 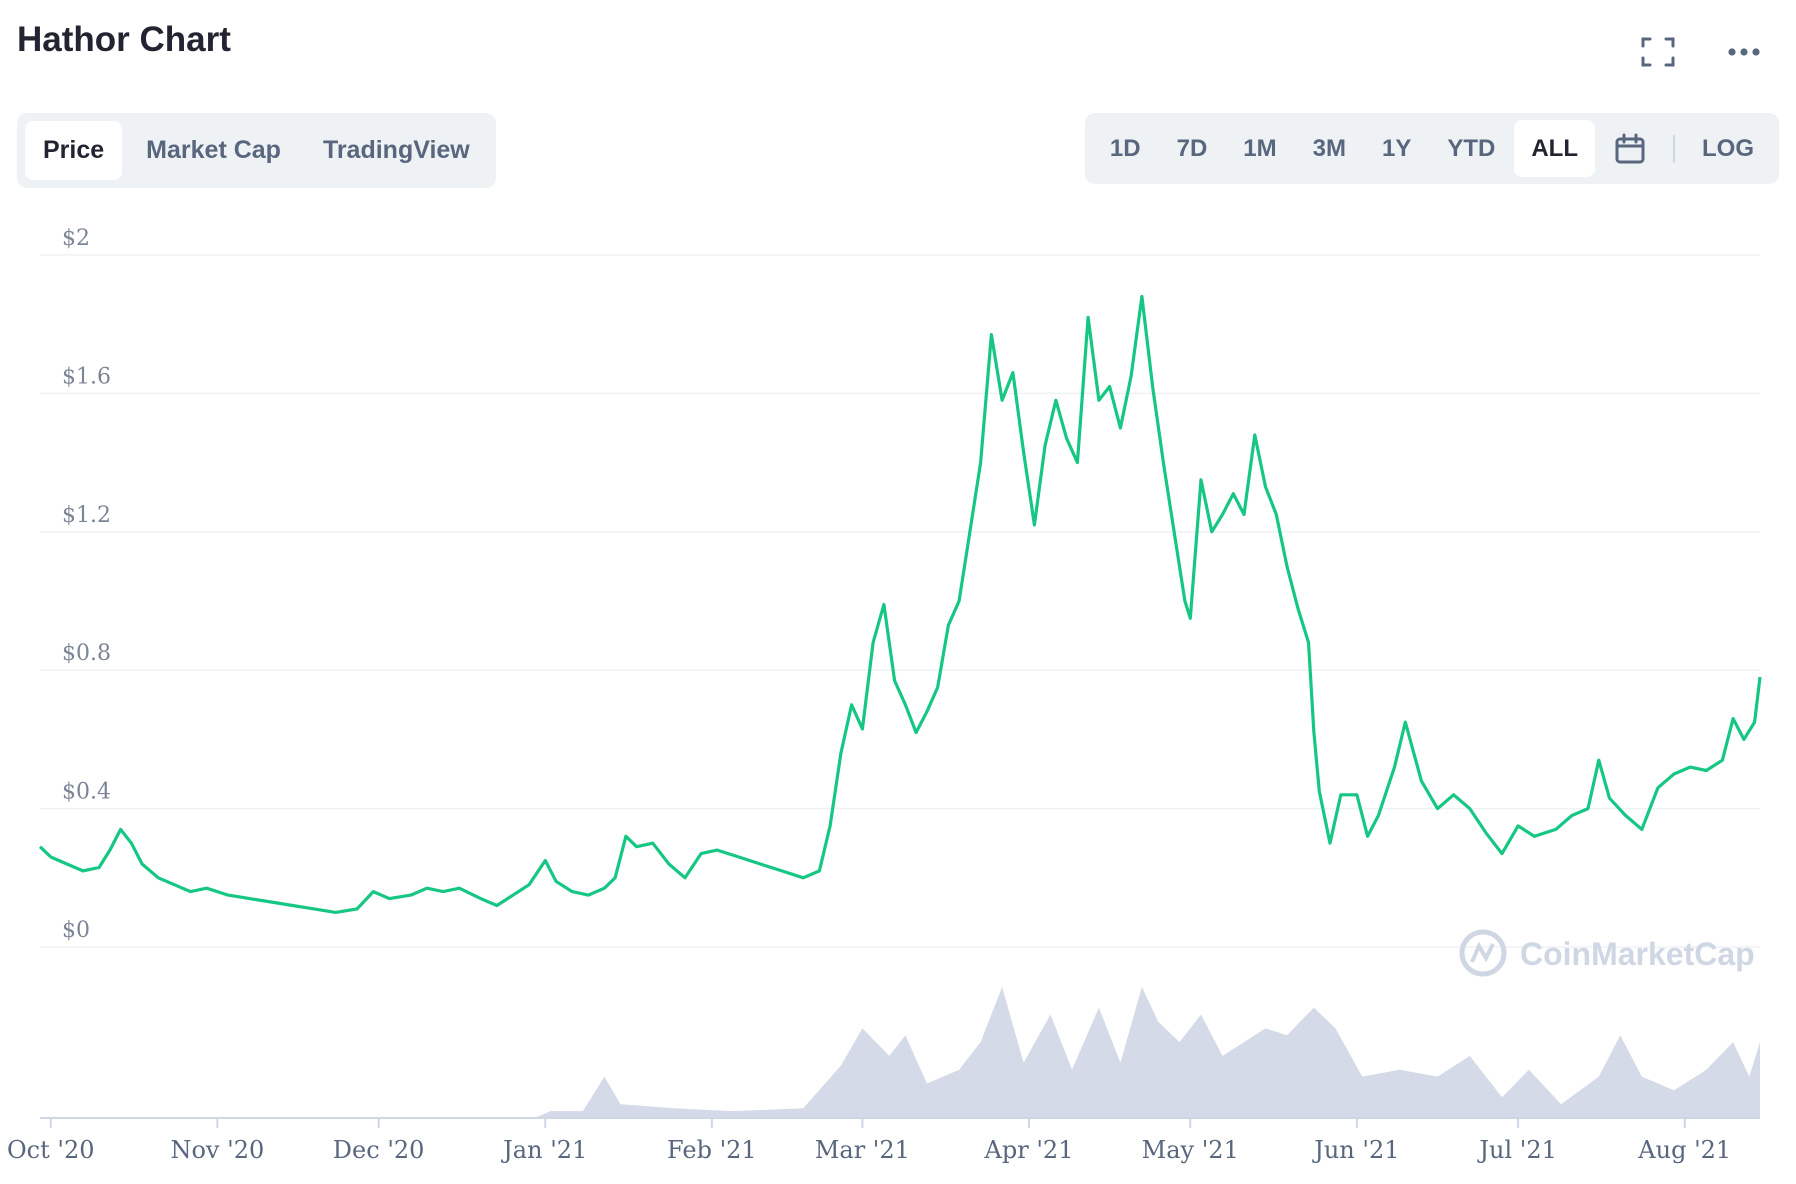 I want to click on calendar-icon, so click(x=1630, y=148).